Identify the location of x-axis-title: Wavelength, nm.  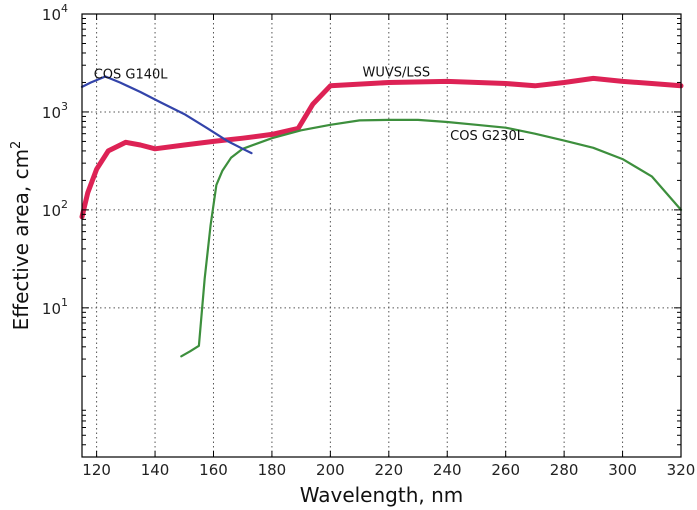
(382, 495).